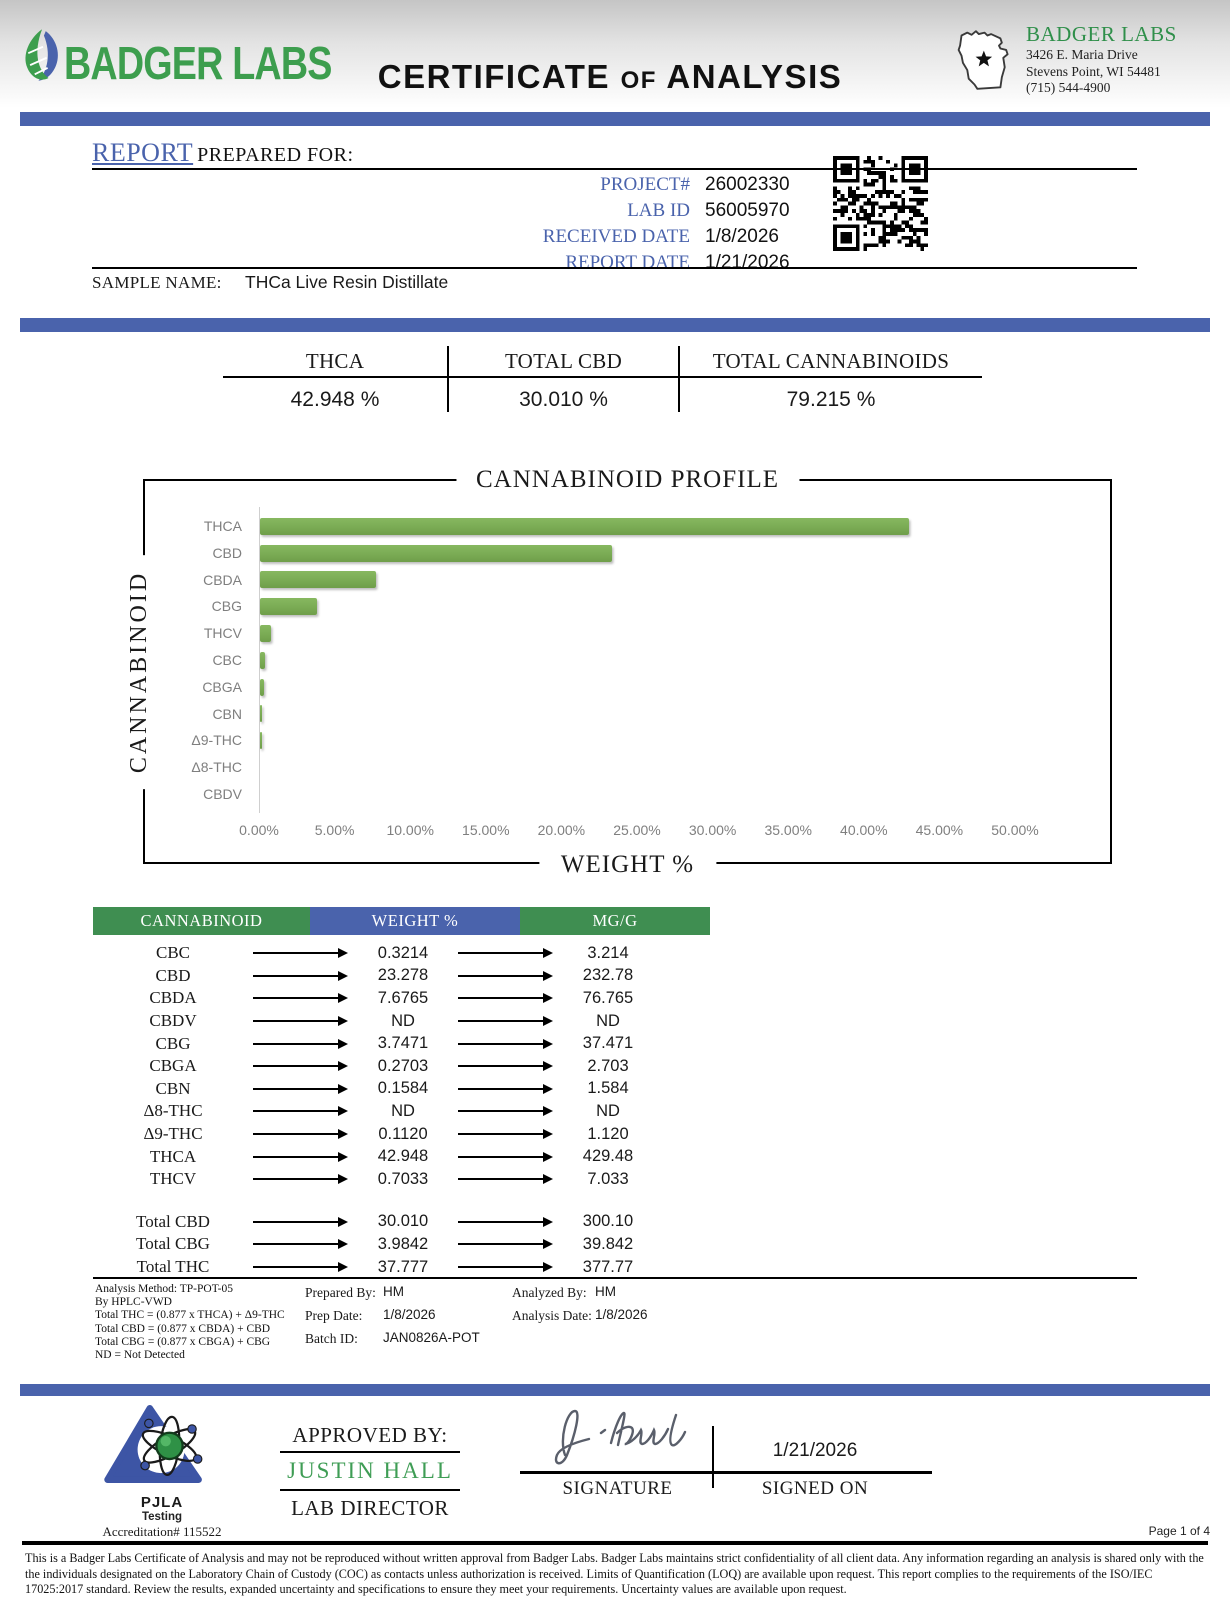  I want to click on title-part-2: ANALYSIS, so click(754, 76).